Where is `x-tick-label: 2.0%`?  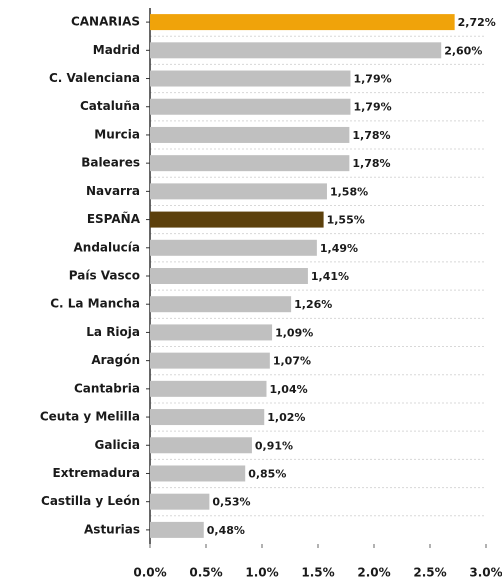 x-tick-label: 2.0% is located at coordinates (373, 573).